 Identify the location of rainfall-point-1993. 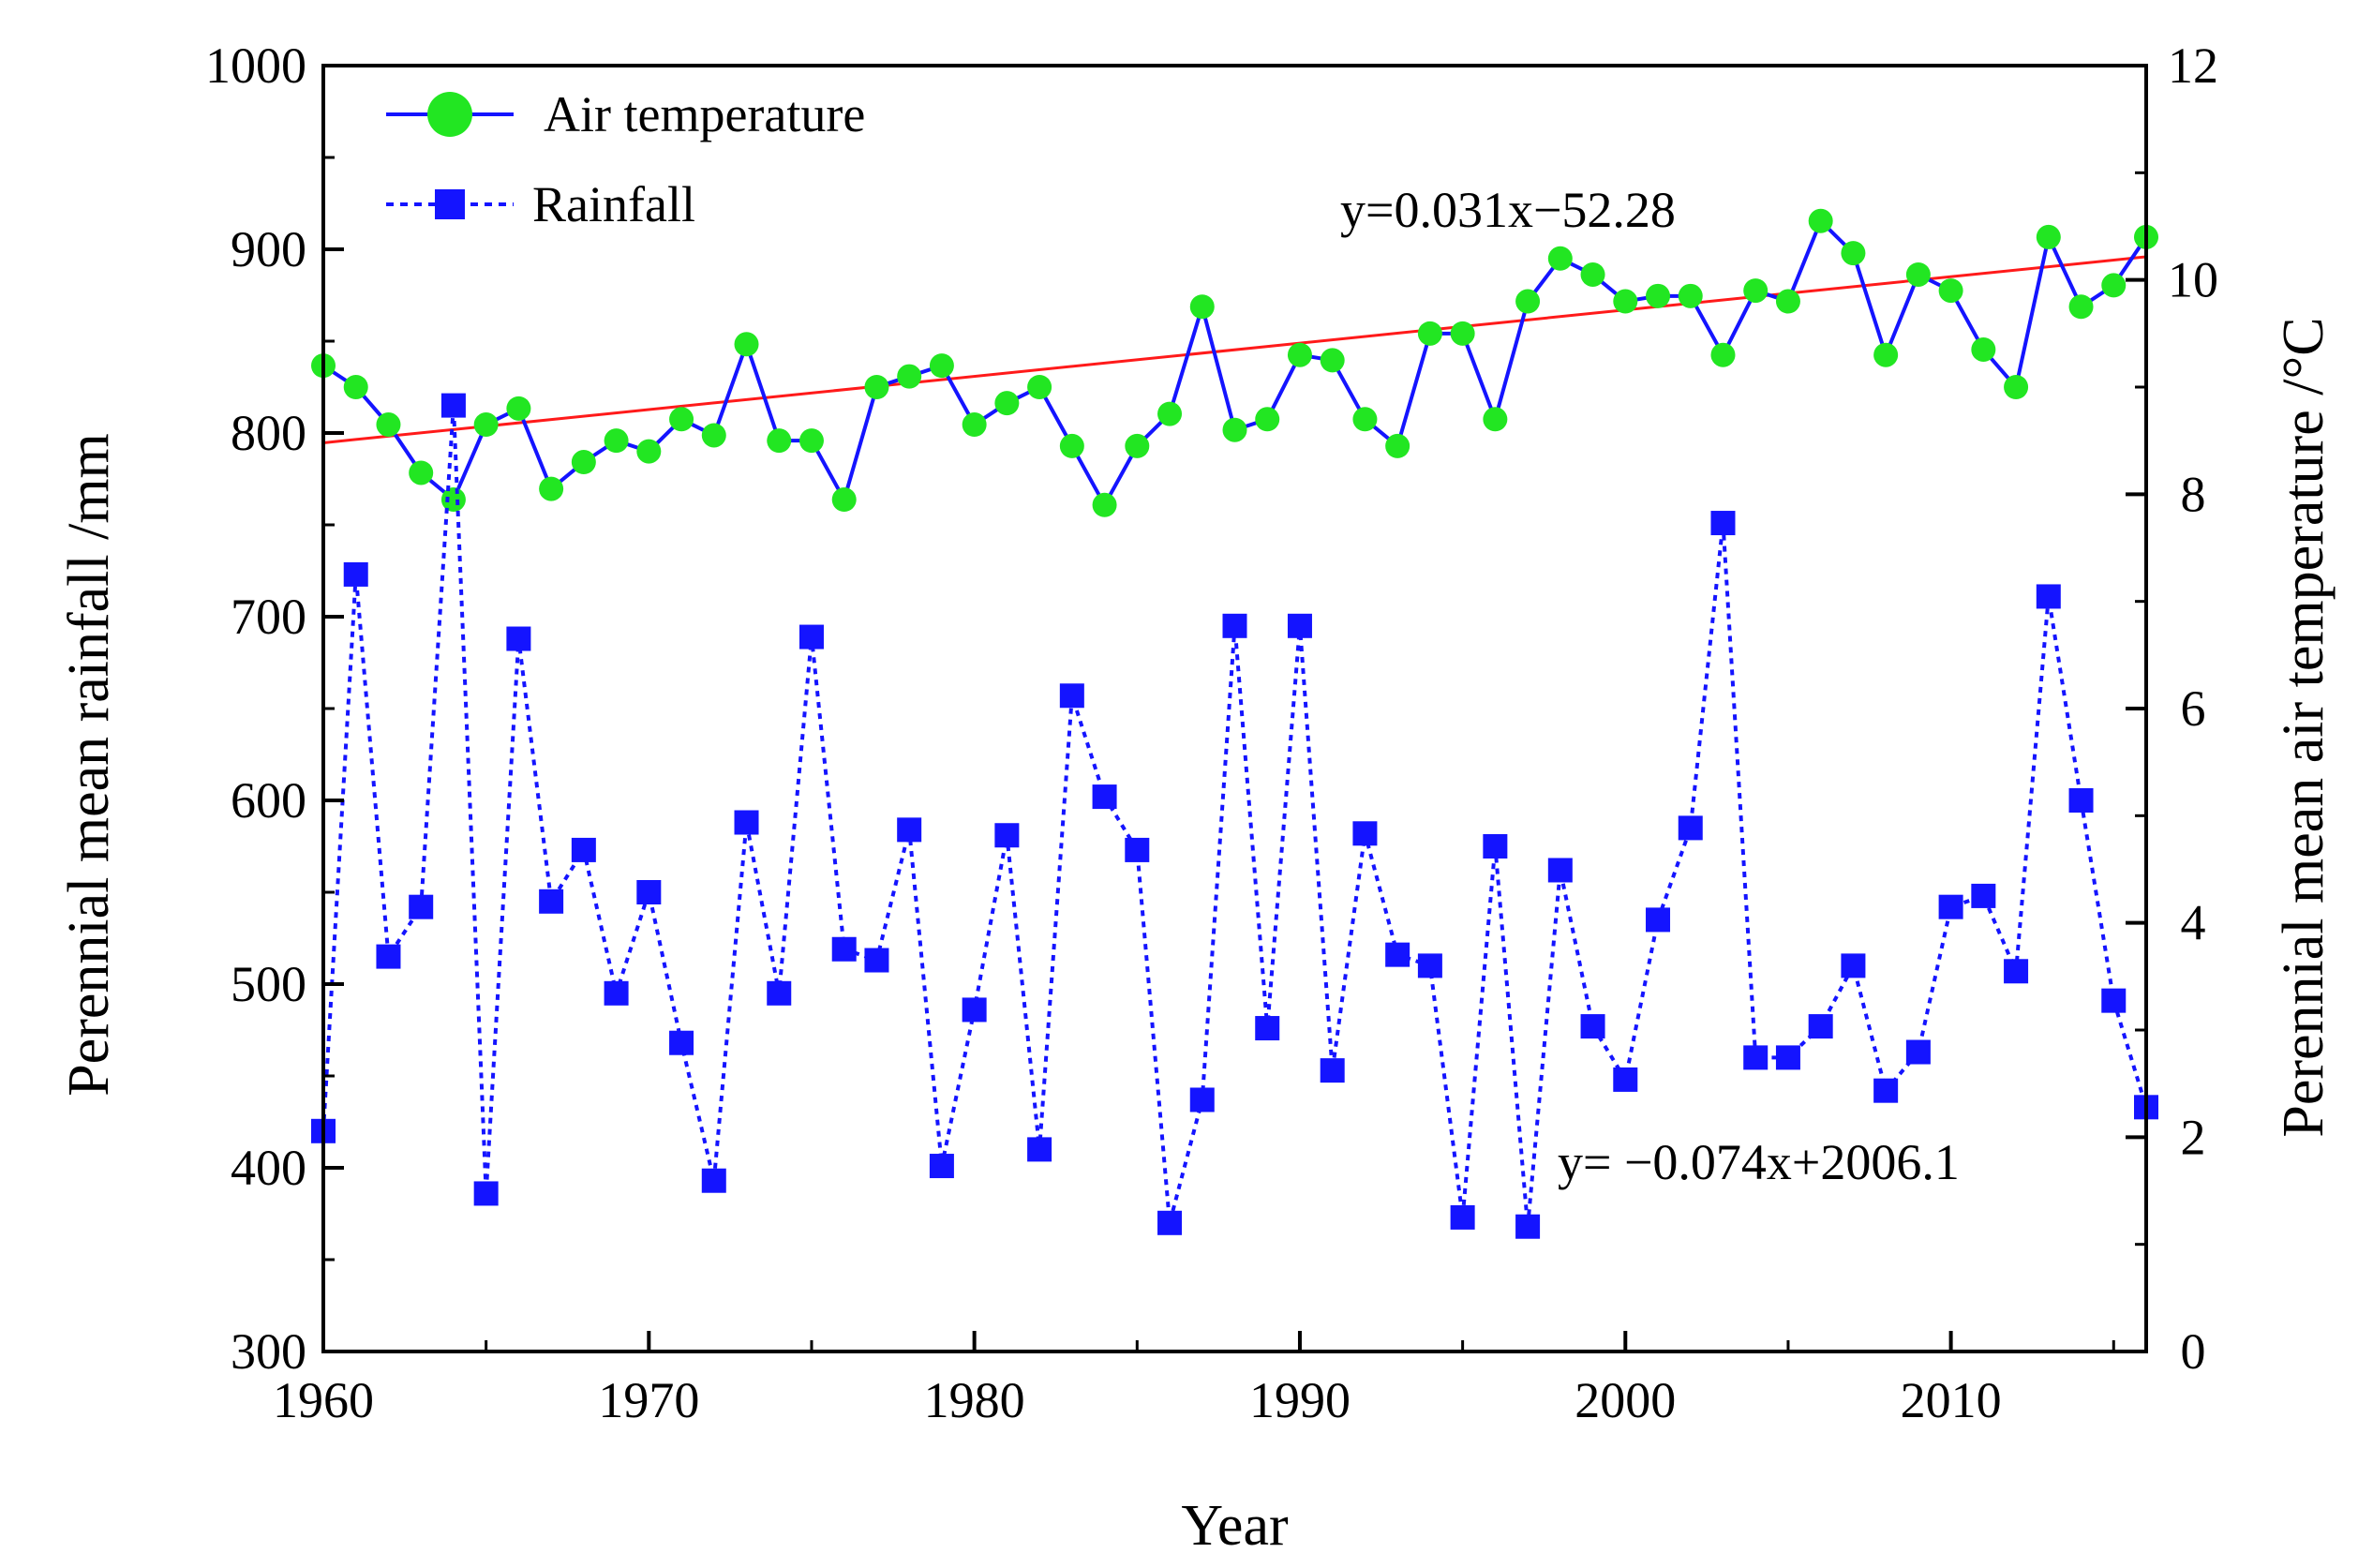
(1397, 955).